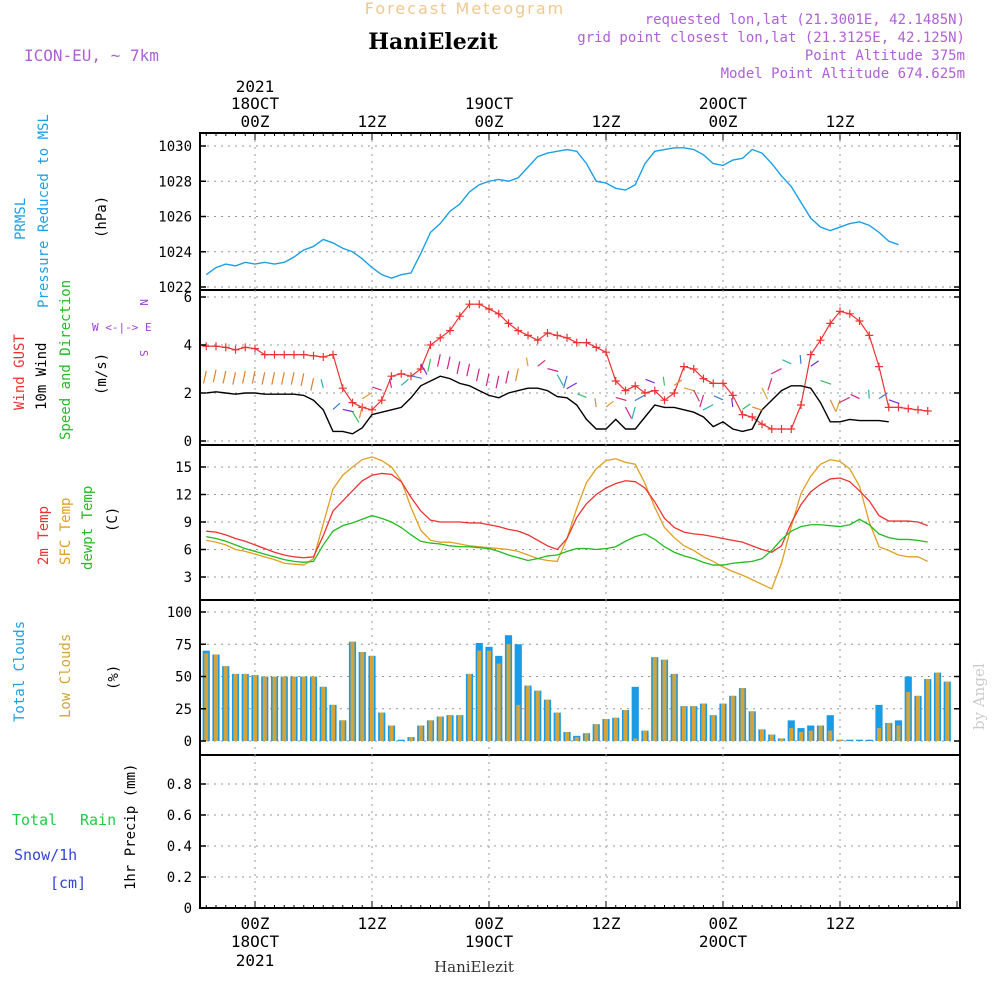  Describe the element at coordinates (567, 366) in the screenshot. I see `gust-line` at that location.